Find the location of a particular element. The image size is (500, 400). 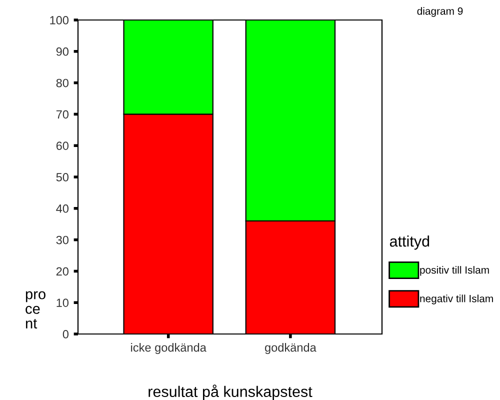

y-axis-title: pro ce nt is located at coordinates (36, 310).